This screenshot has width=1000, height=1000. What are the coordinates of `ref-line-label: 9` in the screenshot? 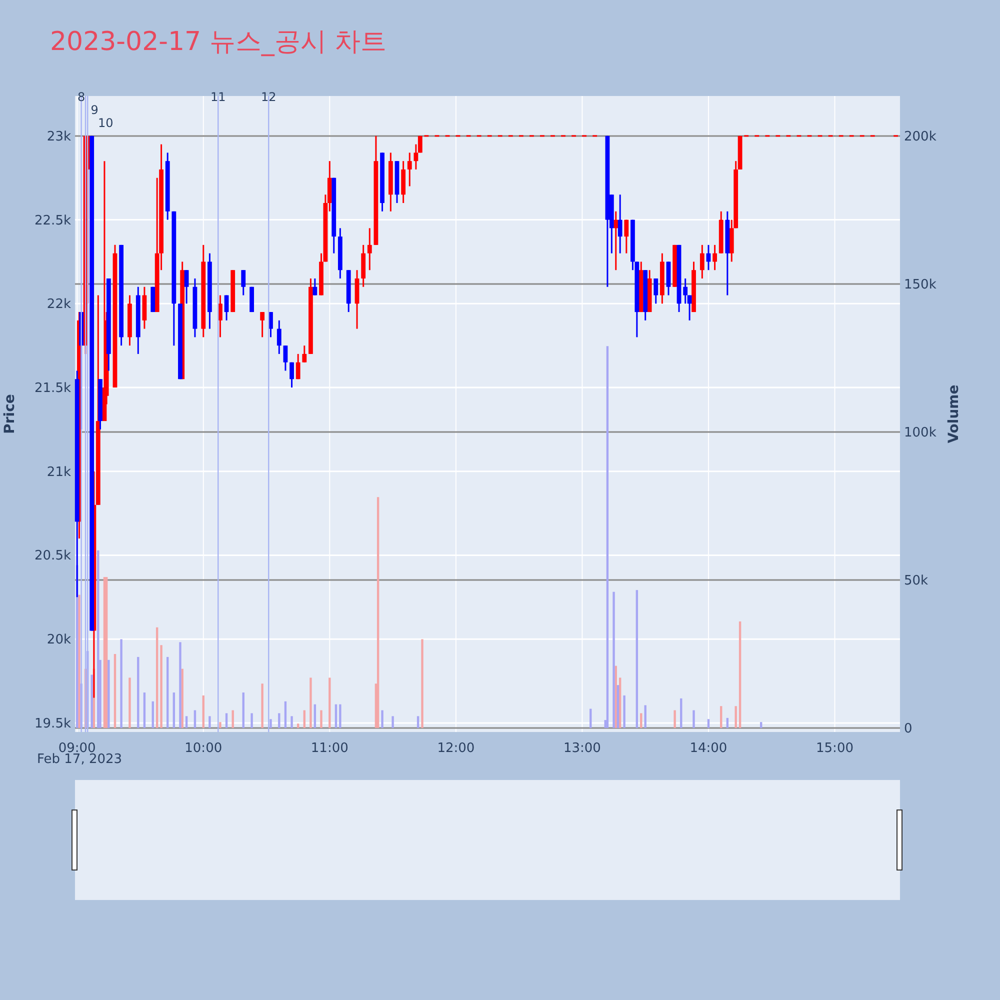 It's located at (94, 110).